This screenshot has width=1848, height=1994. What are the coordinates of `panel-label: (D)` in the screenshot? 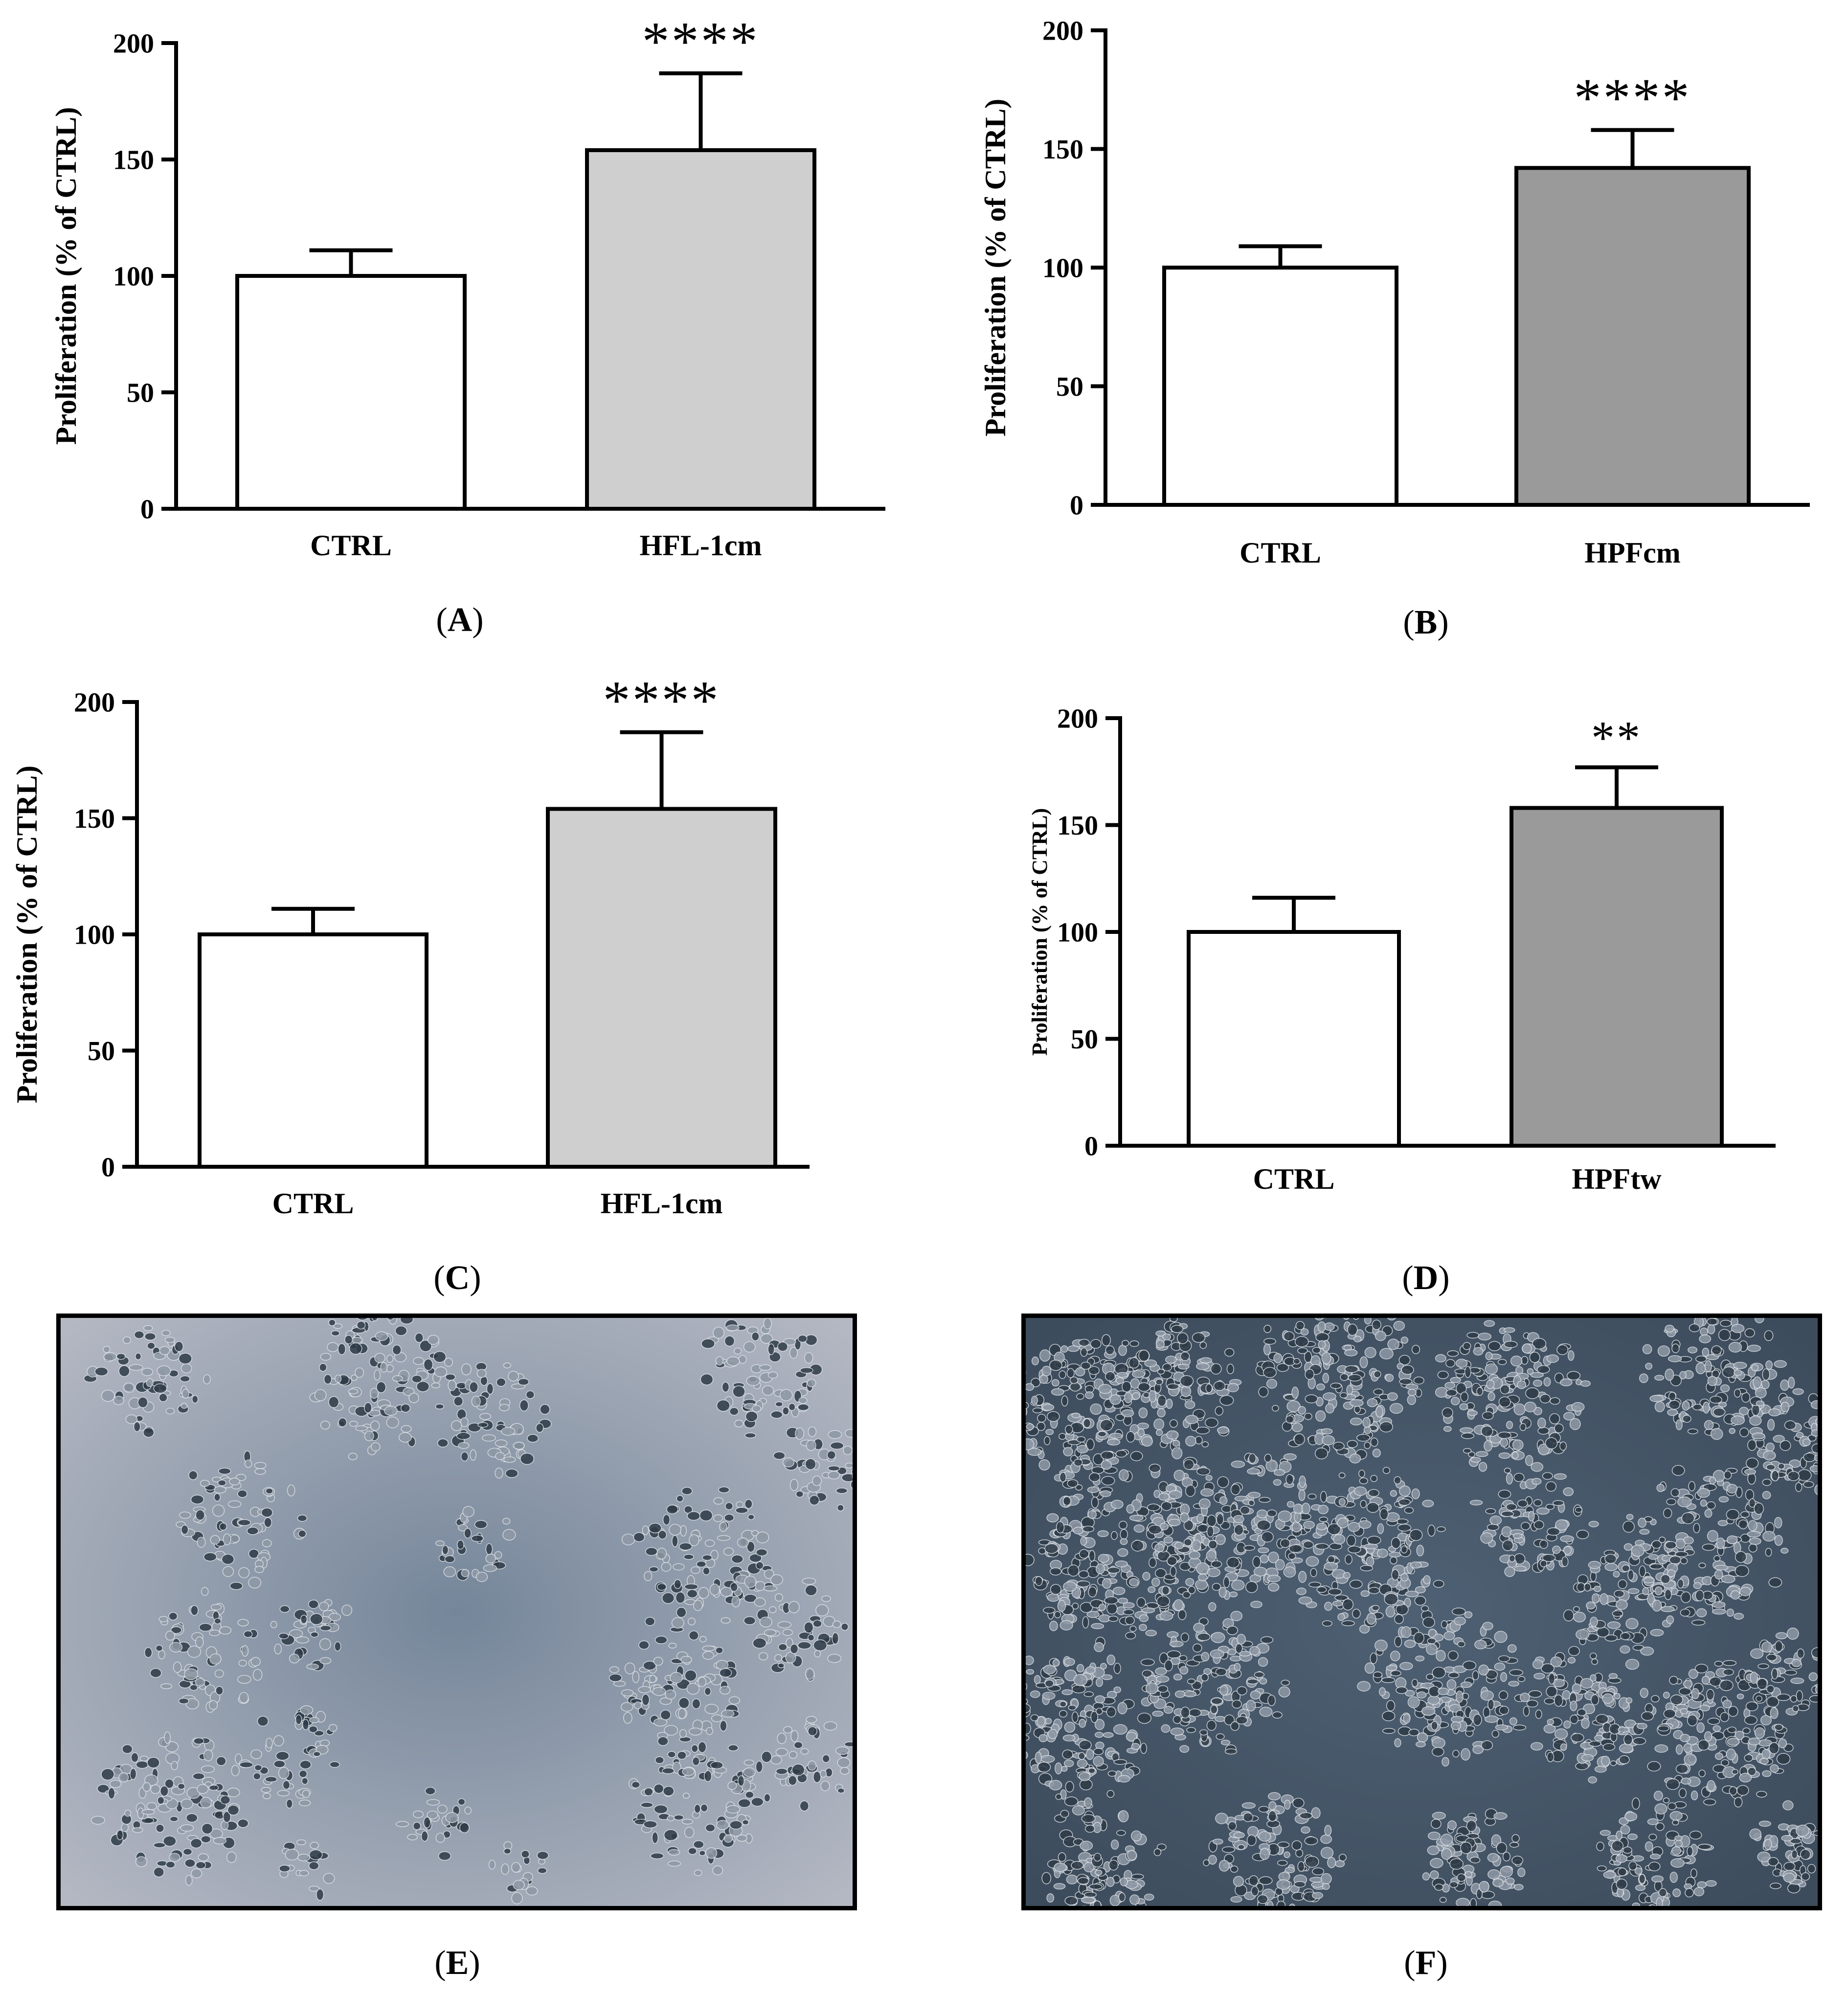 It's located at (1425, 1278).